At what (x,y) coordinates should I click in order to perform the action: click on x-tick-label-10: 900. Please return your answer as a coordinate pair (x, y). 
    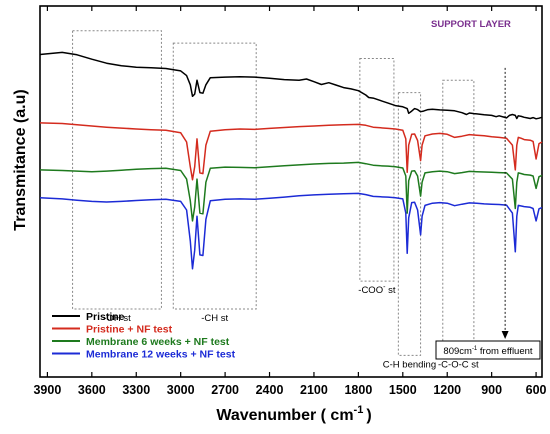
    Looking at the image, I should click on (491, 390).